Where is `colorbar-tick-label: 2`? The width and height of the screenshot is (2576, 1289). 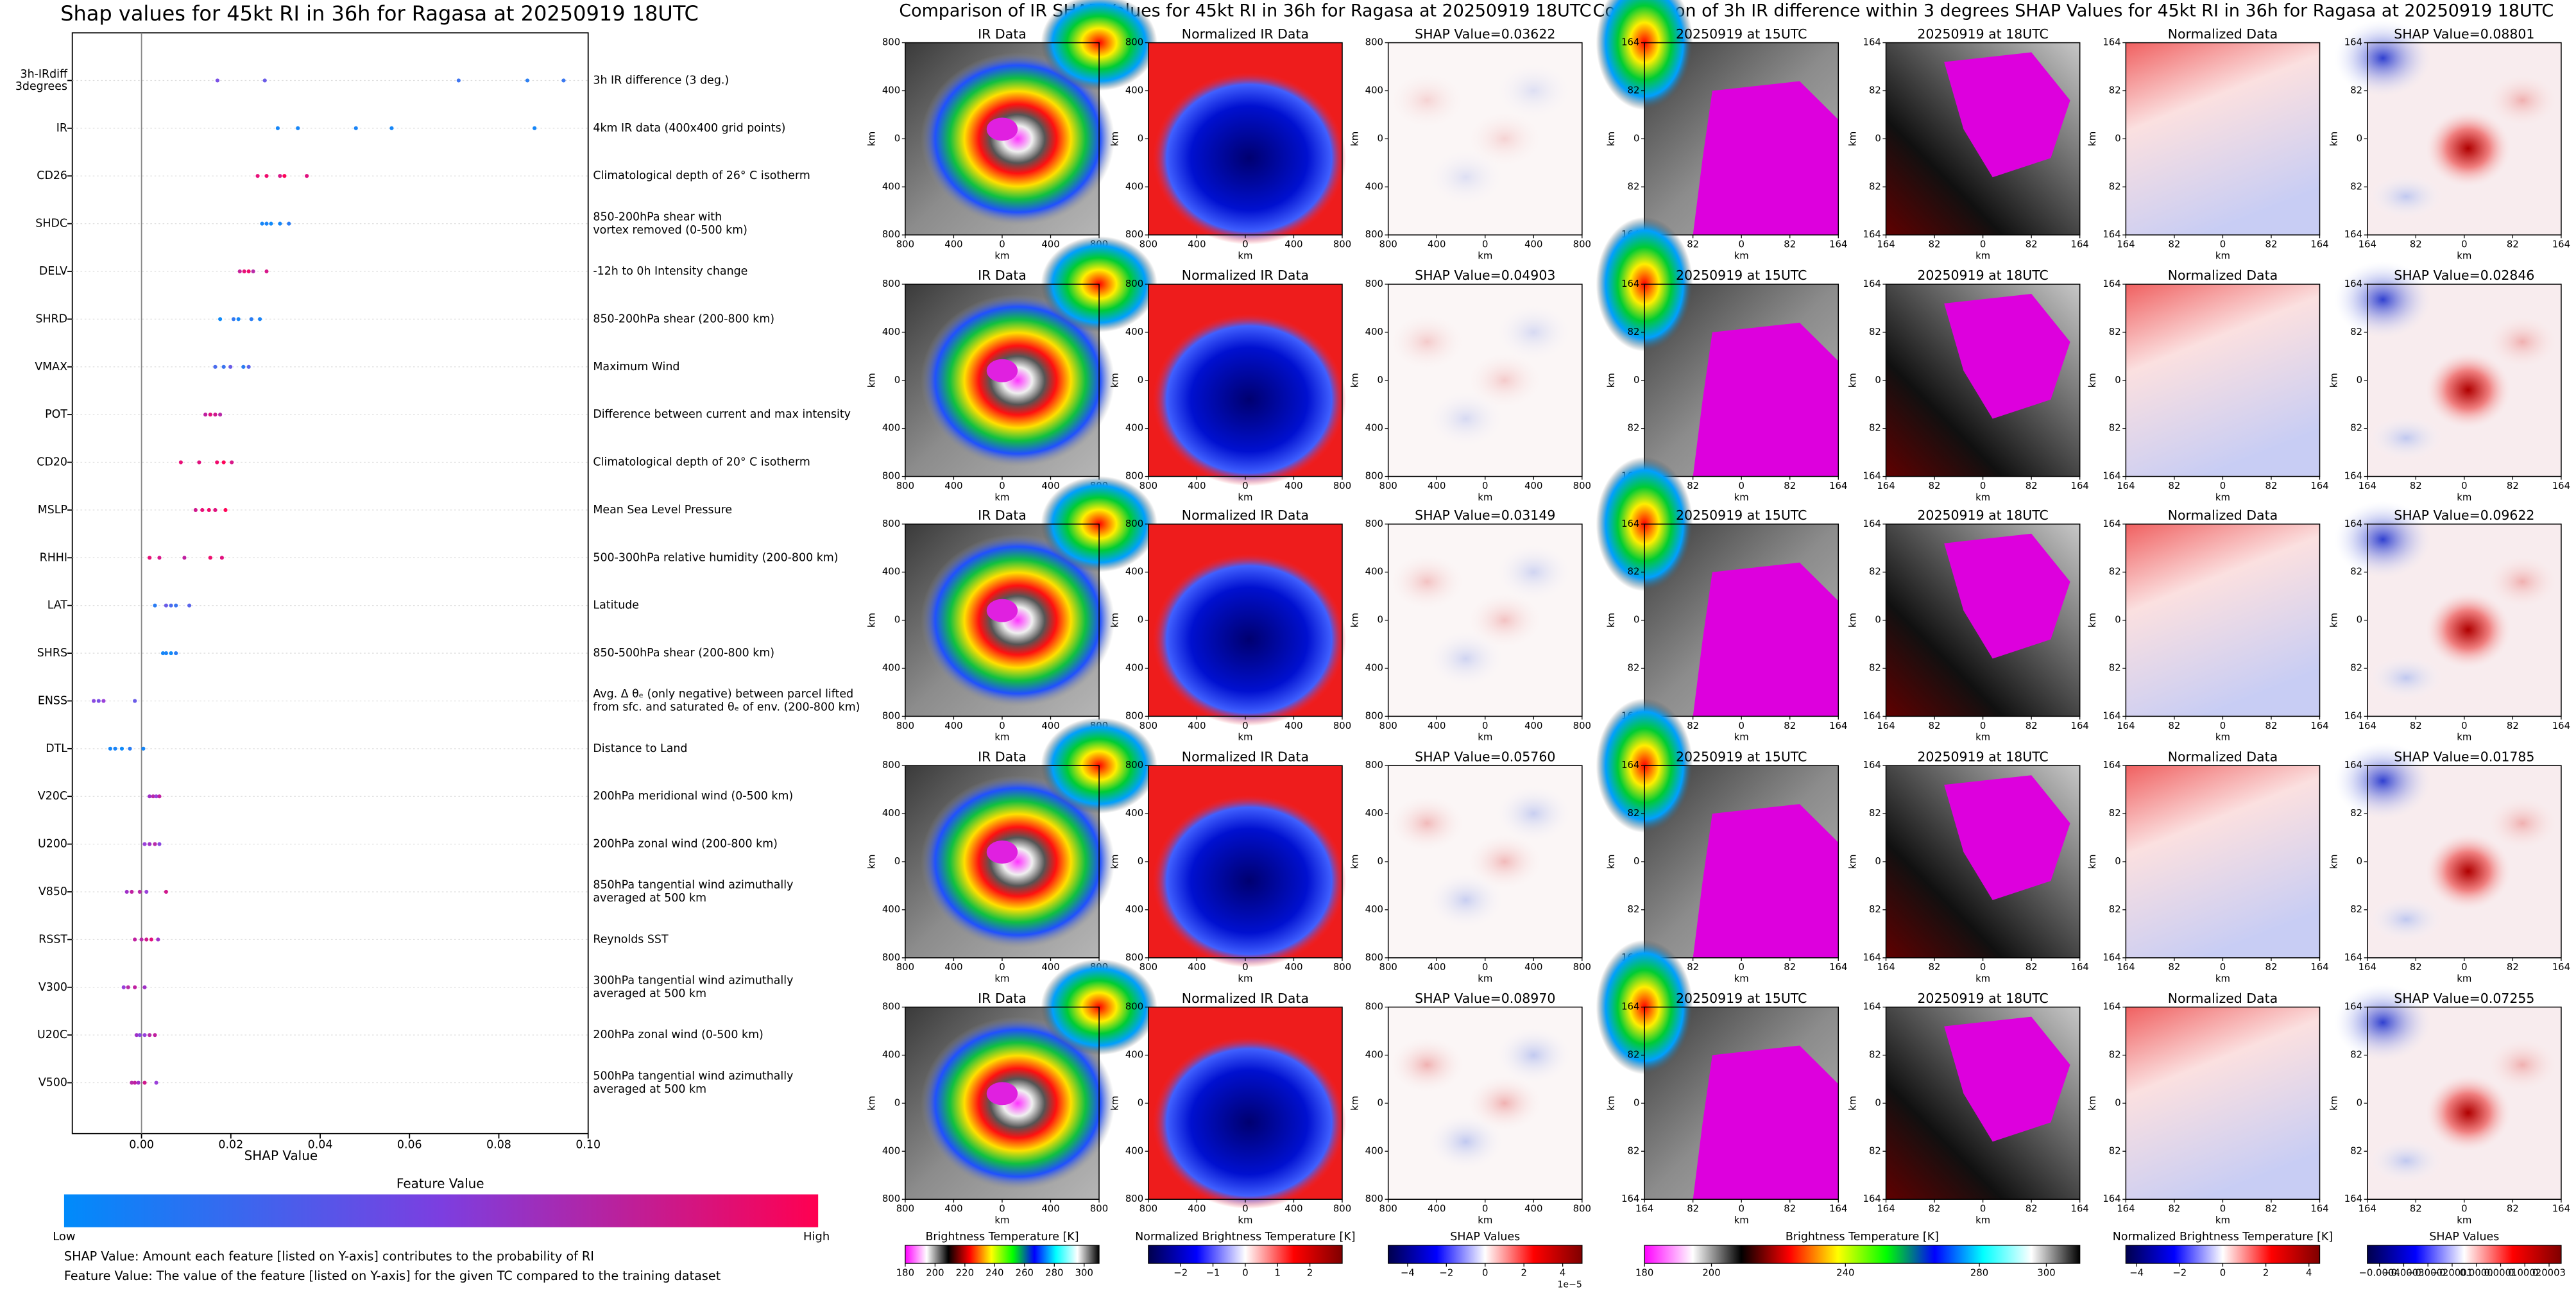
colorbar-tick-label: 2 is located at coordinates (1523, 1272).